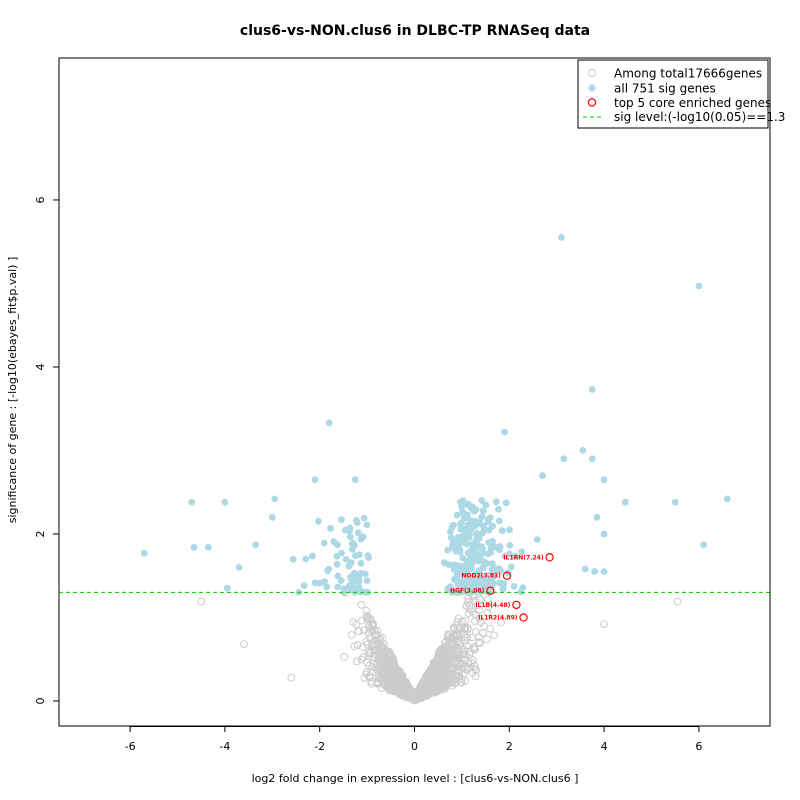 The height and width of the screenshot is (800, 800). Describe the element at coordinates (673, 94) in the screenshot. I see `legend-box` at that location.